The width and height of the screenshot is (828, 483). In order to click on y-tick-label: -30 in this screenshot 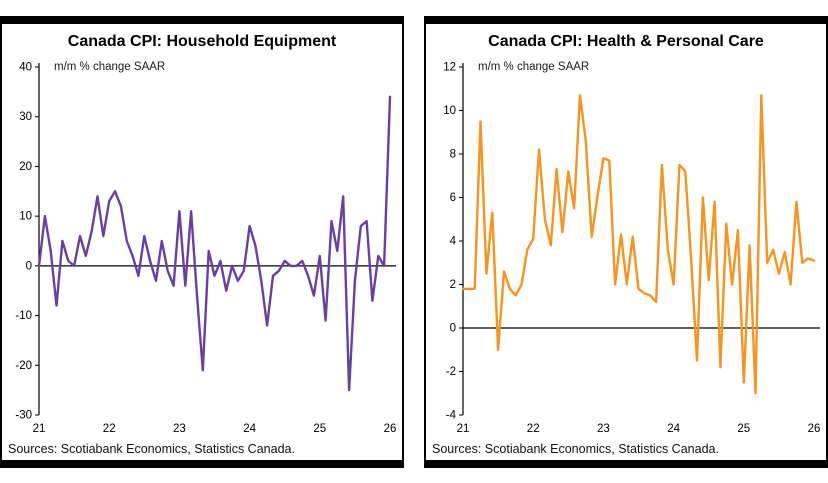, I will do `click(23, 416)`.